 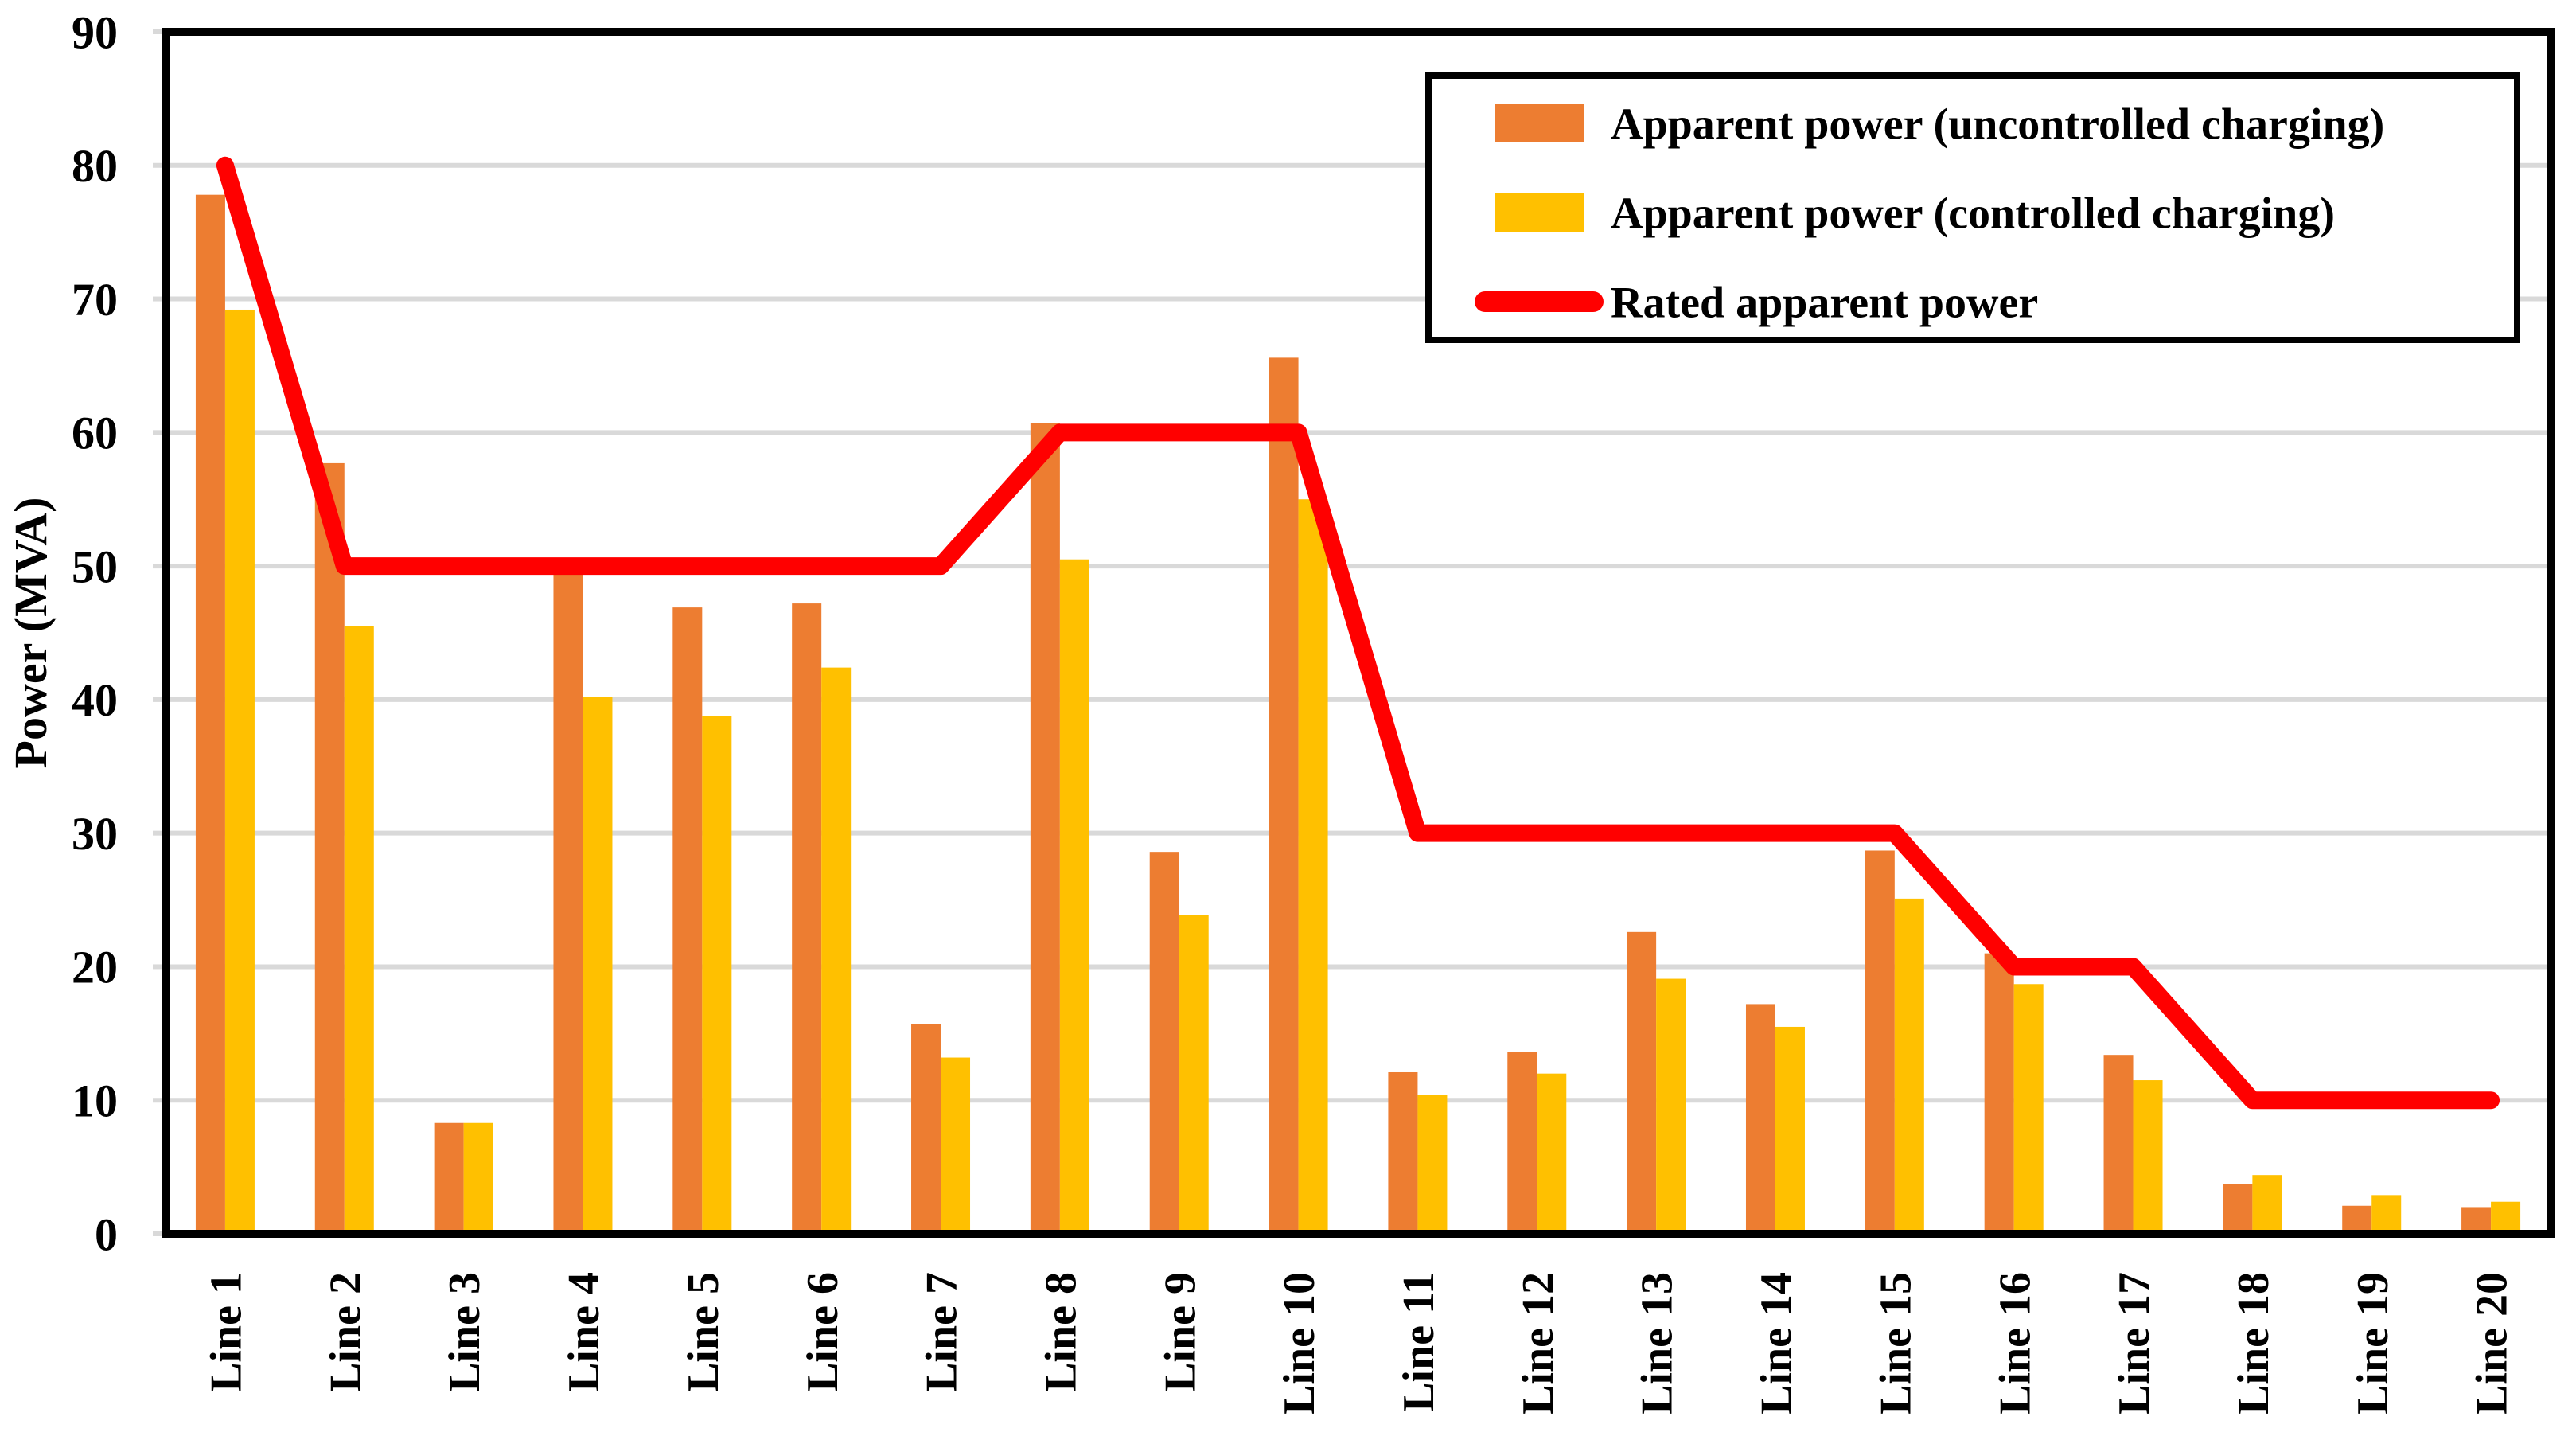 What do you see at coordinates (1299, 1344) in the screenshot?
I see `x-label-10: Line 10` at bounding box center [1299, 1344].